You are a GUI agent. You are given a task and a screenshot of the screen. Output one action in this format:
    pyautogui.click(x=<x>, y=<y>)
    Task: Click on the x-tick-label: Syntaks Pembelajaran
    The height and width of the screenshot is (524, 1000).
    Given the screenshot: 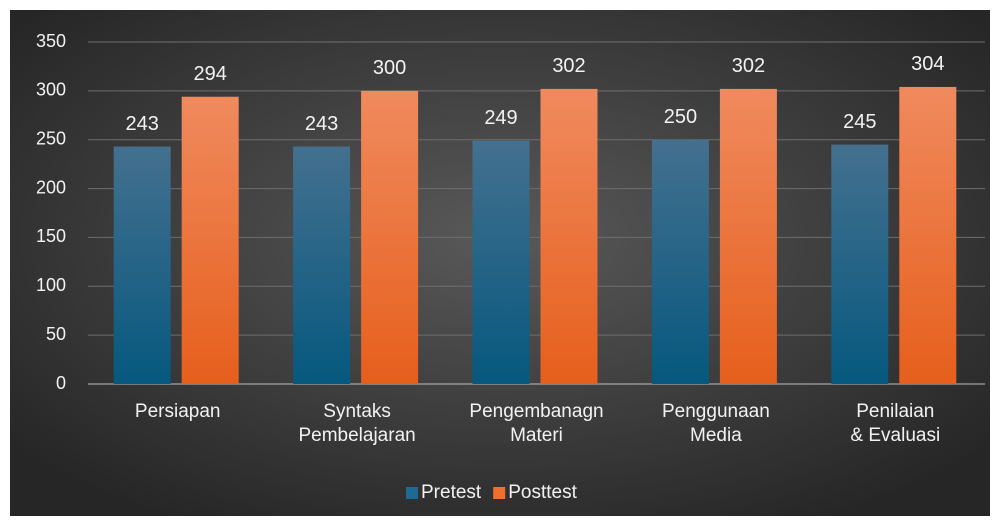 What is the action you would take?
    pyautogui.click(x=356, y=423)
    